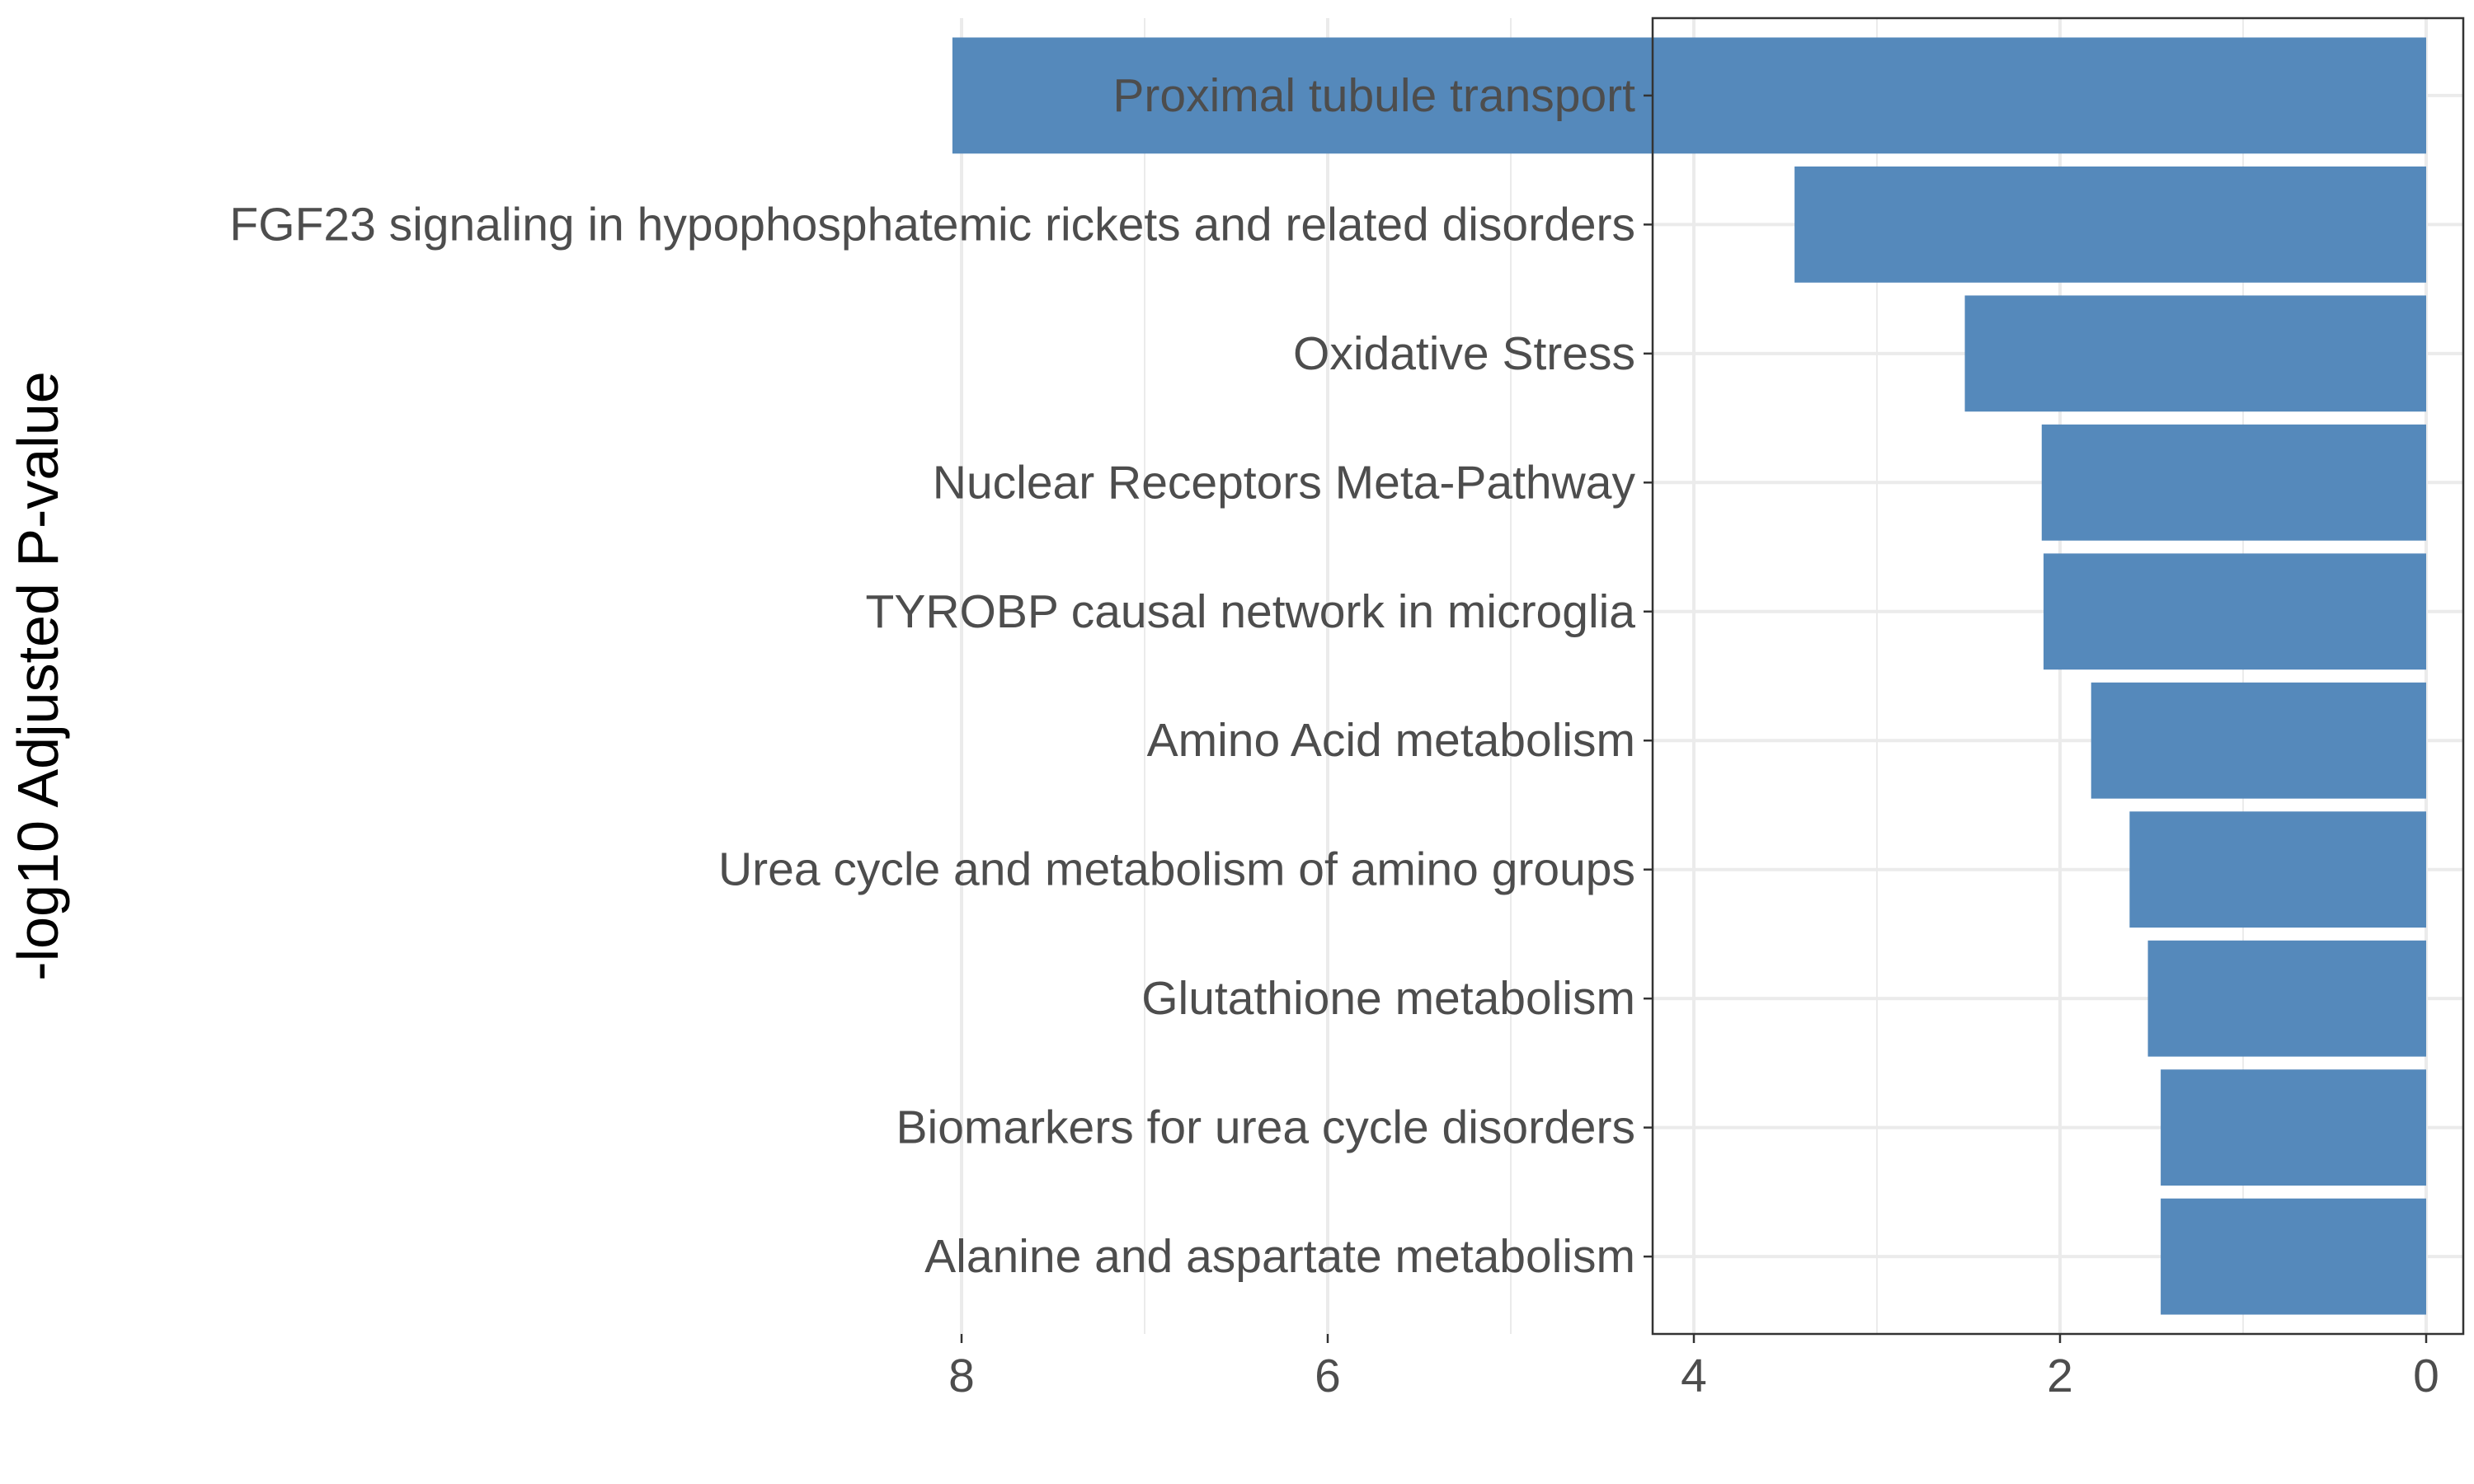 This screenshot has height=1484, width=2474. What do you see at coordinates (1373, 95) in the screenshot?
I see `category-label: Proximal tubule transport` at bounding box center [1373, 95].